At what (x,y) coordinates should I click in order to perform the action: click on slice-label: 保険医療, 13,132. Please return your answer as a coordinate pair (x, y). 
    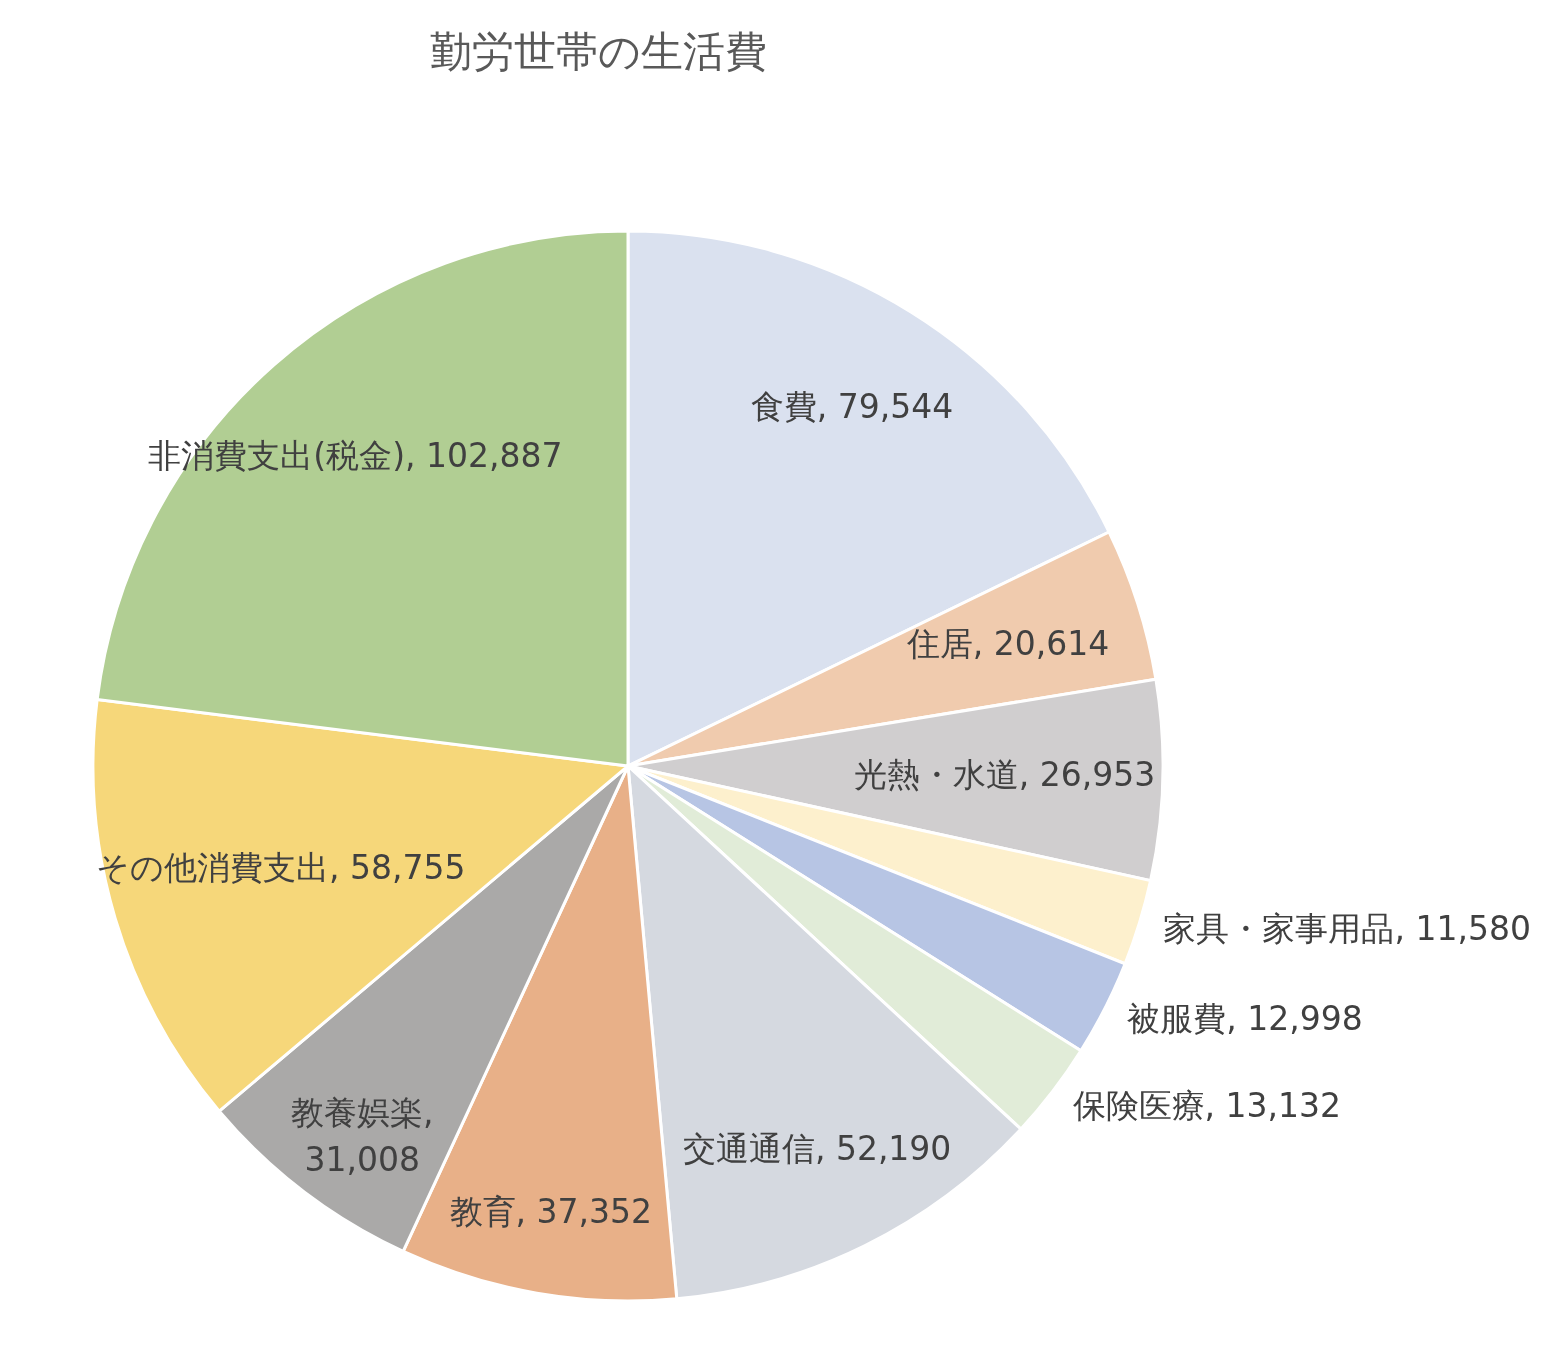
    Looking at the image, I should click on (1207, 1105).